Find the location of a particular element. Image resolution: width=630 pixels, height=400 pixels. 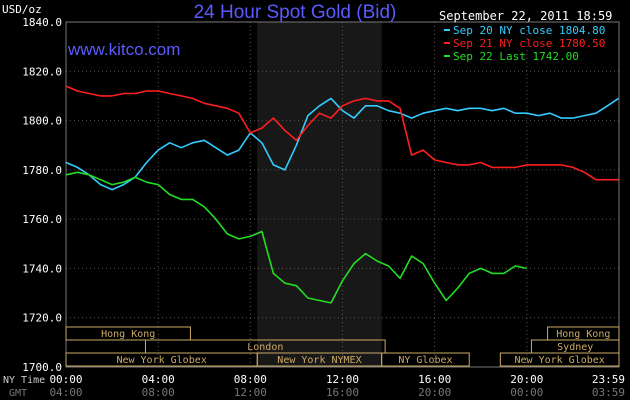

session-label: Sydney is located at coordinates (575, 347).